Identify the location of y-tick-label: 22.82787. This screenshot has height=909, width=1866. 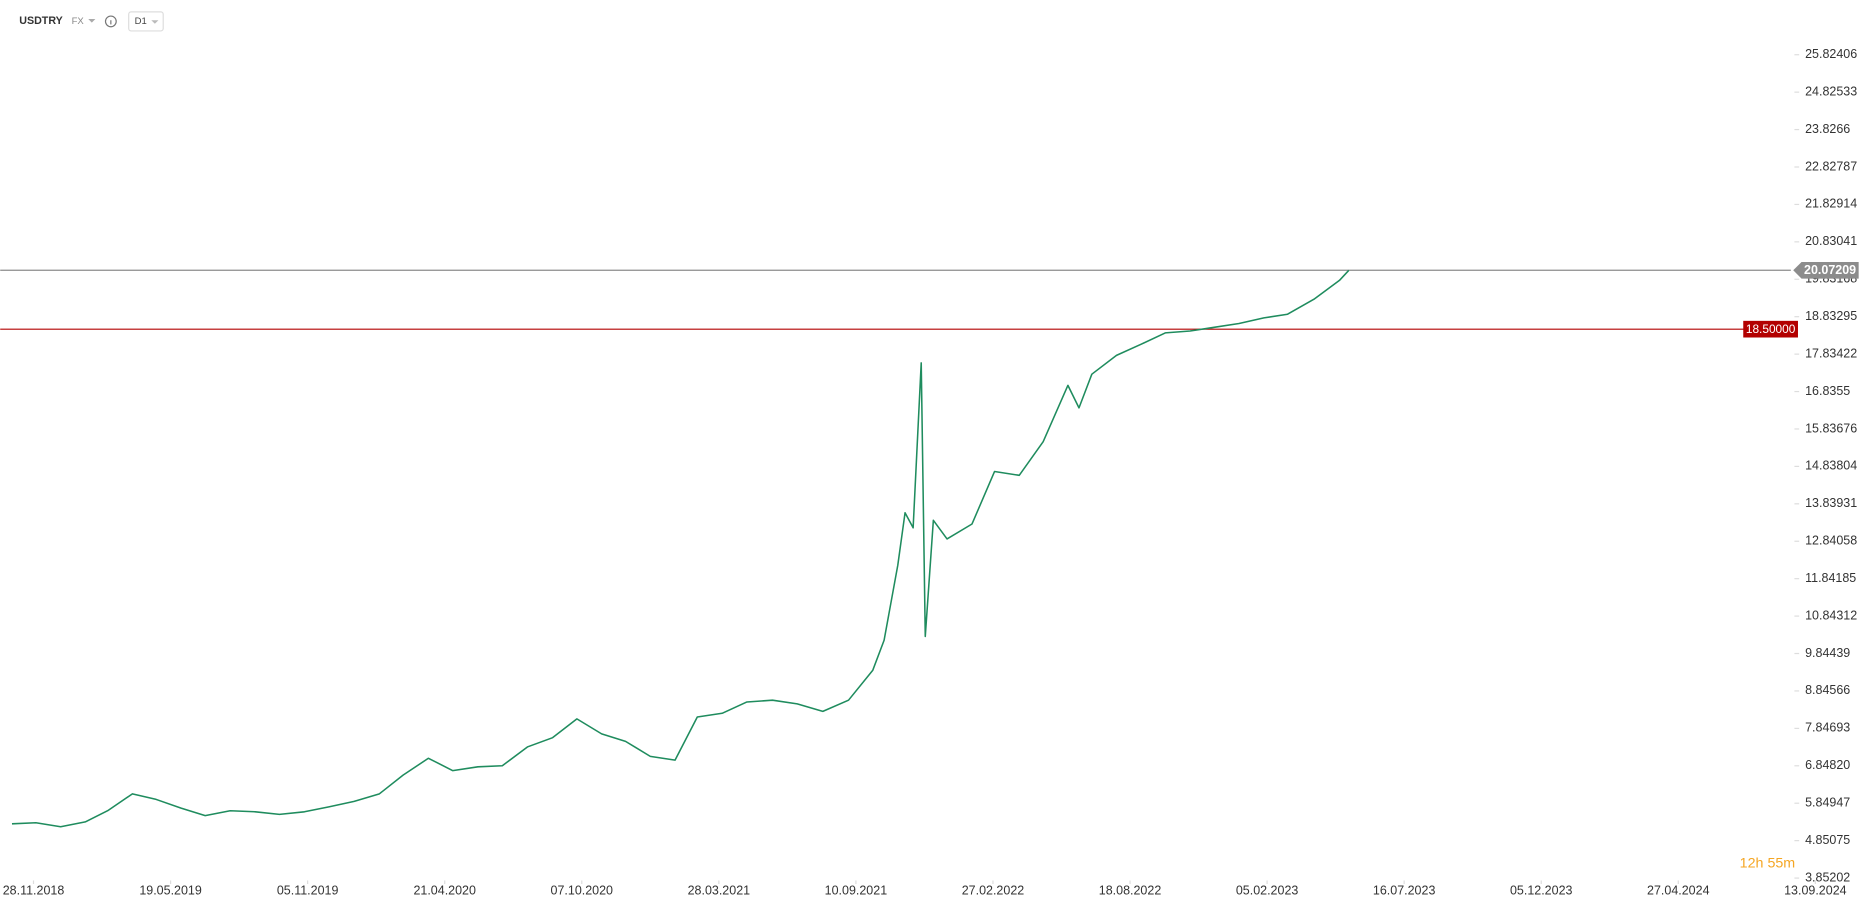
(1831, 166).